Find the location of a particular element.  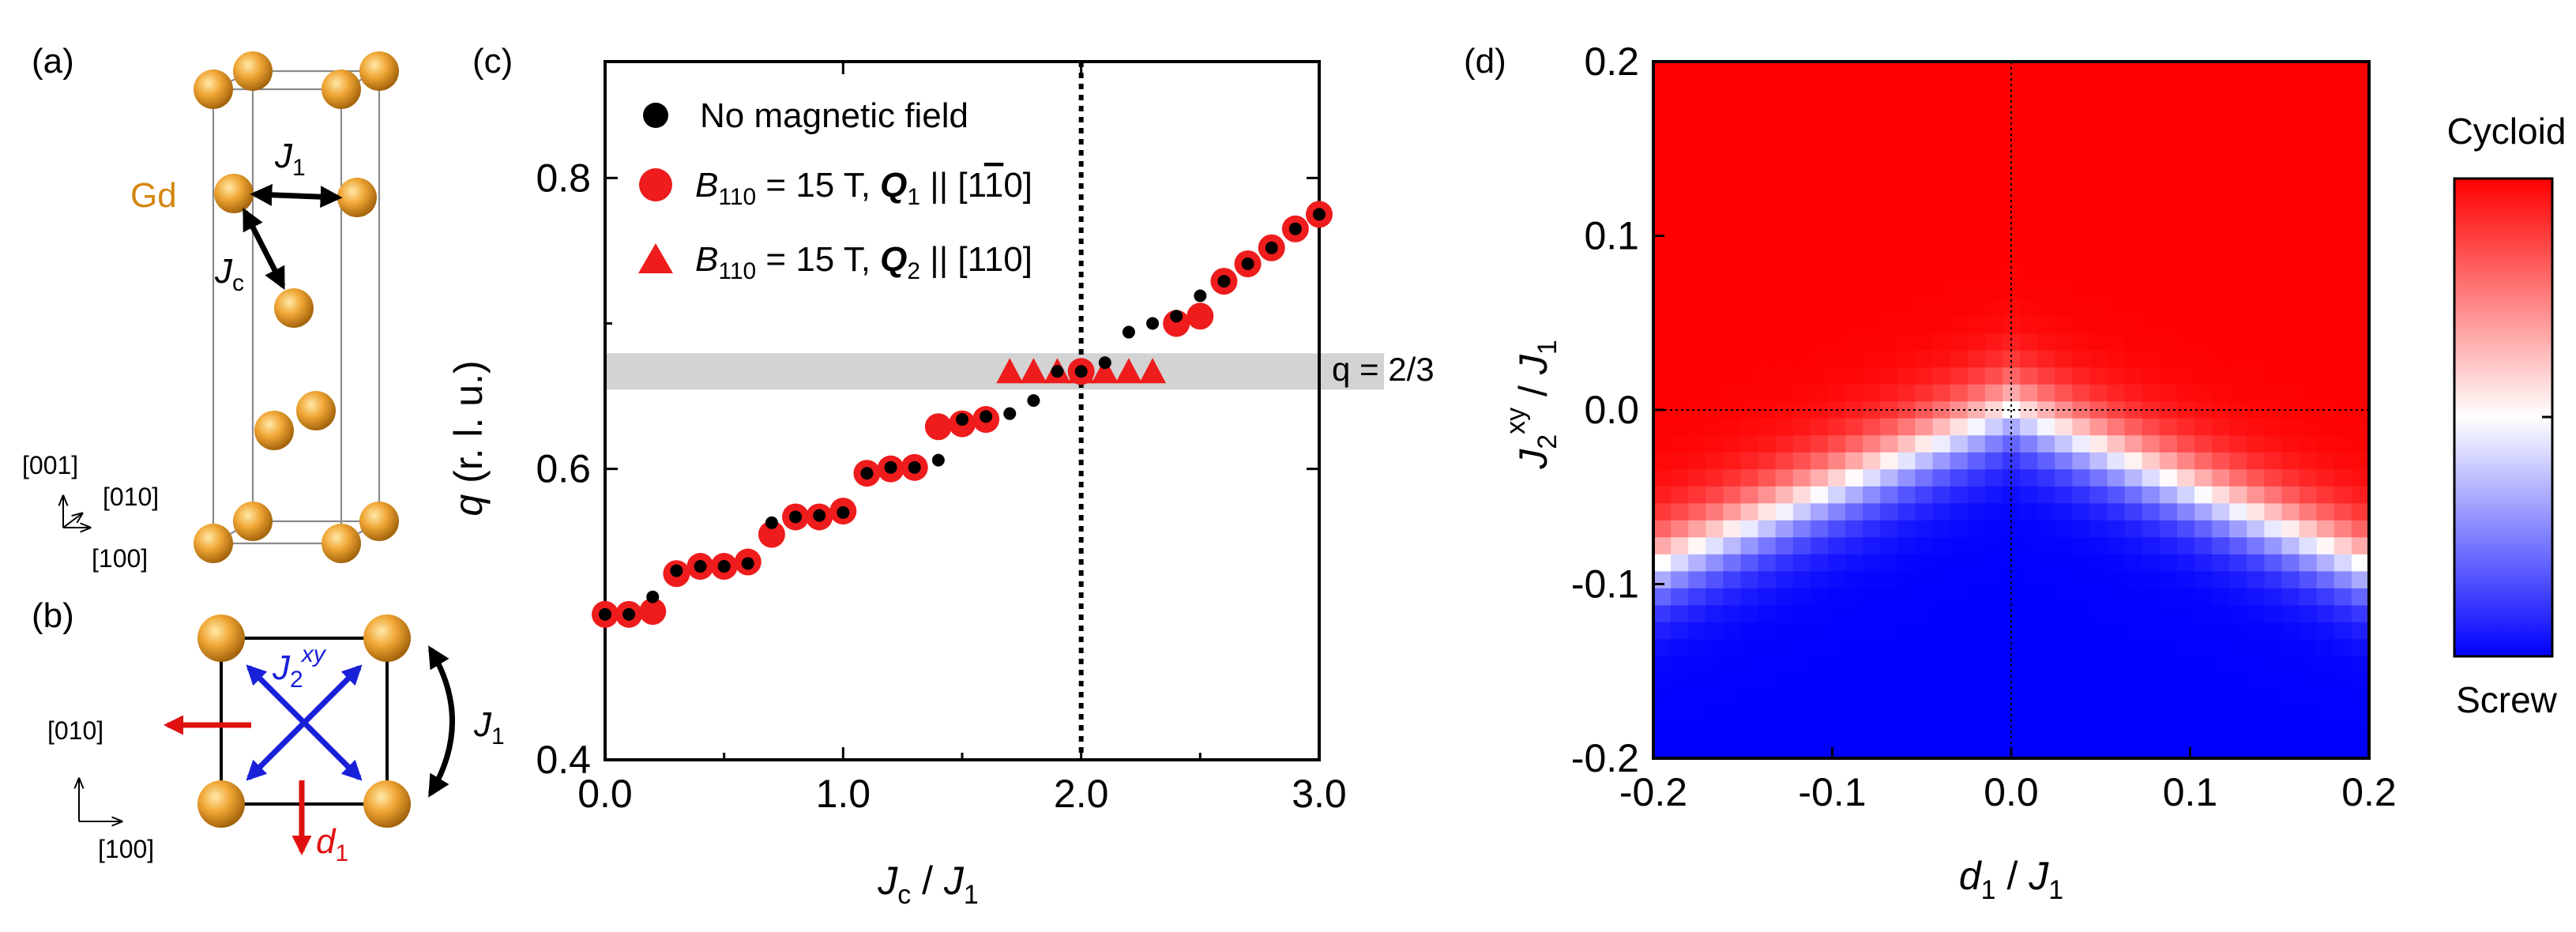

y-tick-label-d: 0.2 is located at coordinates (1612, 61).